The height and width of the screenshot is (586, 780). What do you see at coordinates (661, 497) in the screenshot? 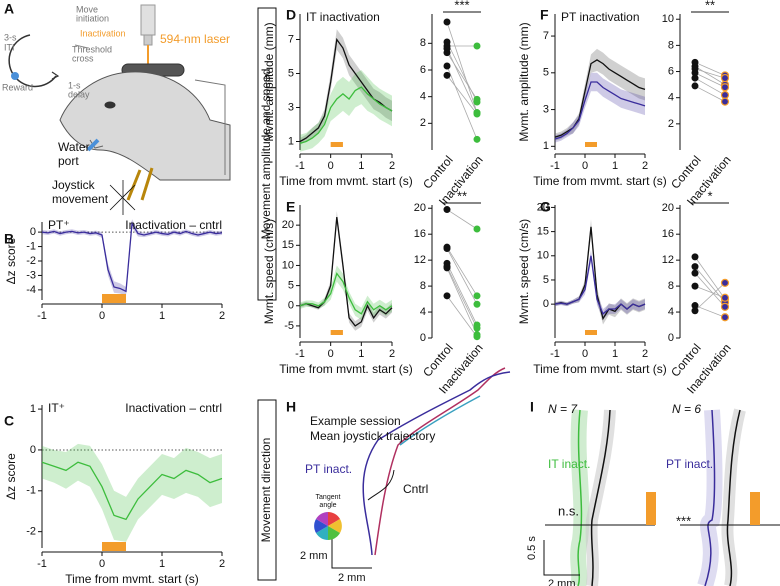
I see `direction-schematic` at bounding box center [661, 497].